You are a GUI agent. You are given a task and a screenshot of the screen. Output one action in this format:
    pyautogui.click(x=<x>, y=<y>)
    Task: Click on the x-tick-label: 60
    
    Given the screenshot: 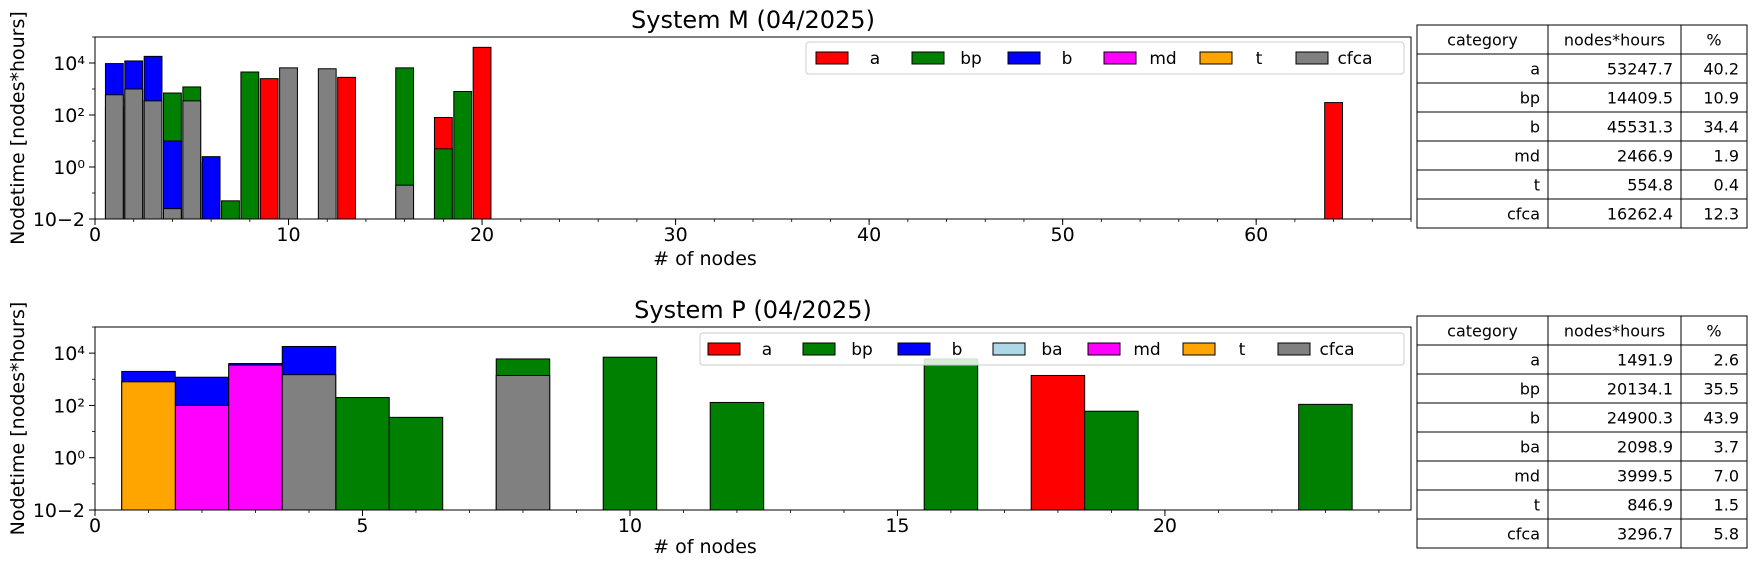 What is the action you would take?
    pyautogui.click(x=1256, y=235)
    